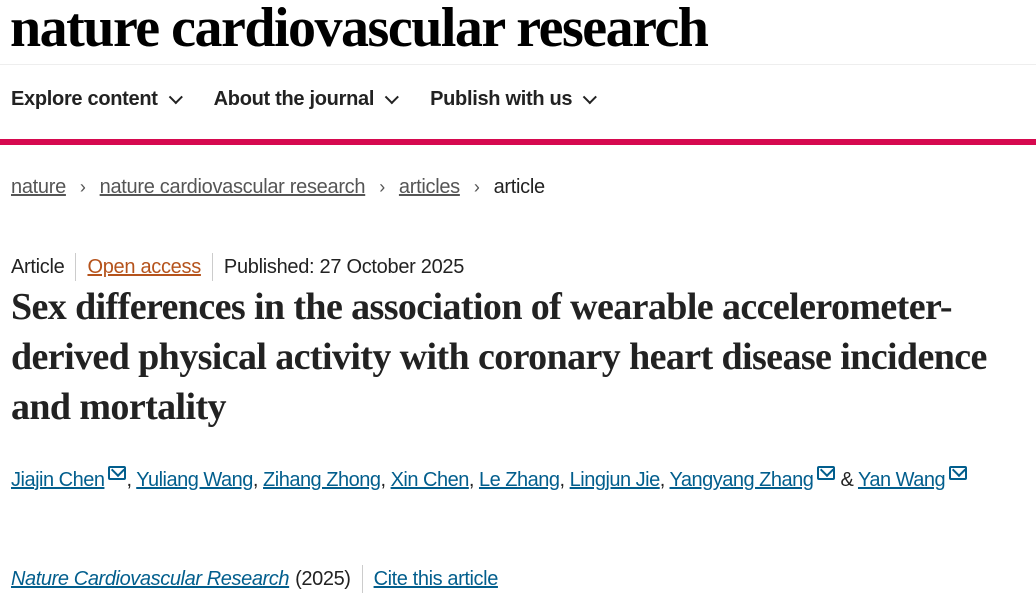  What do you see at coordinates (741, 480) in the screenshot?
I see `author-link: Yangyang Zhang` at bounding box center [741, 480].